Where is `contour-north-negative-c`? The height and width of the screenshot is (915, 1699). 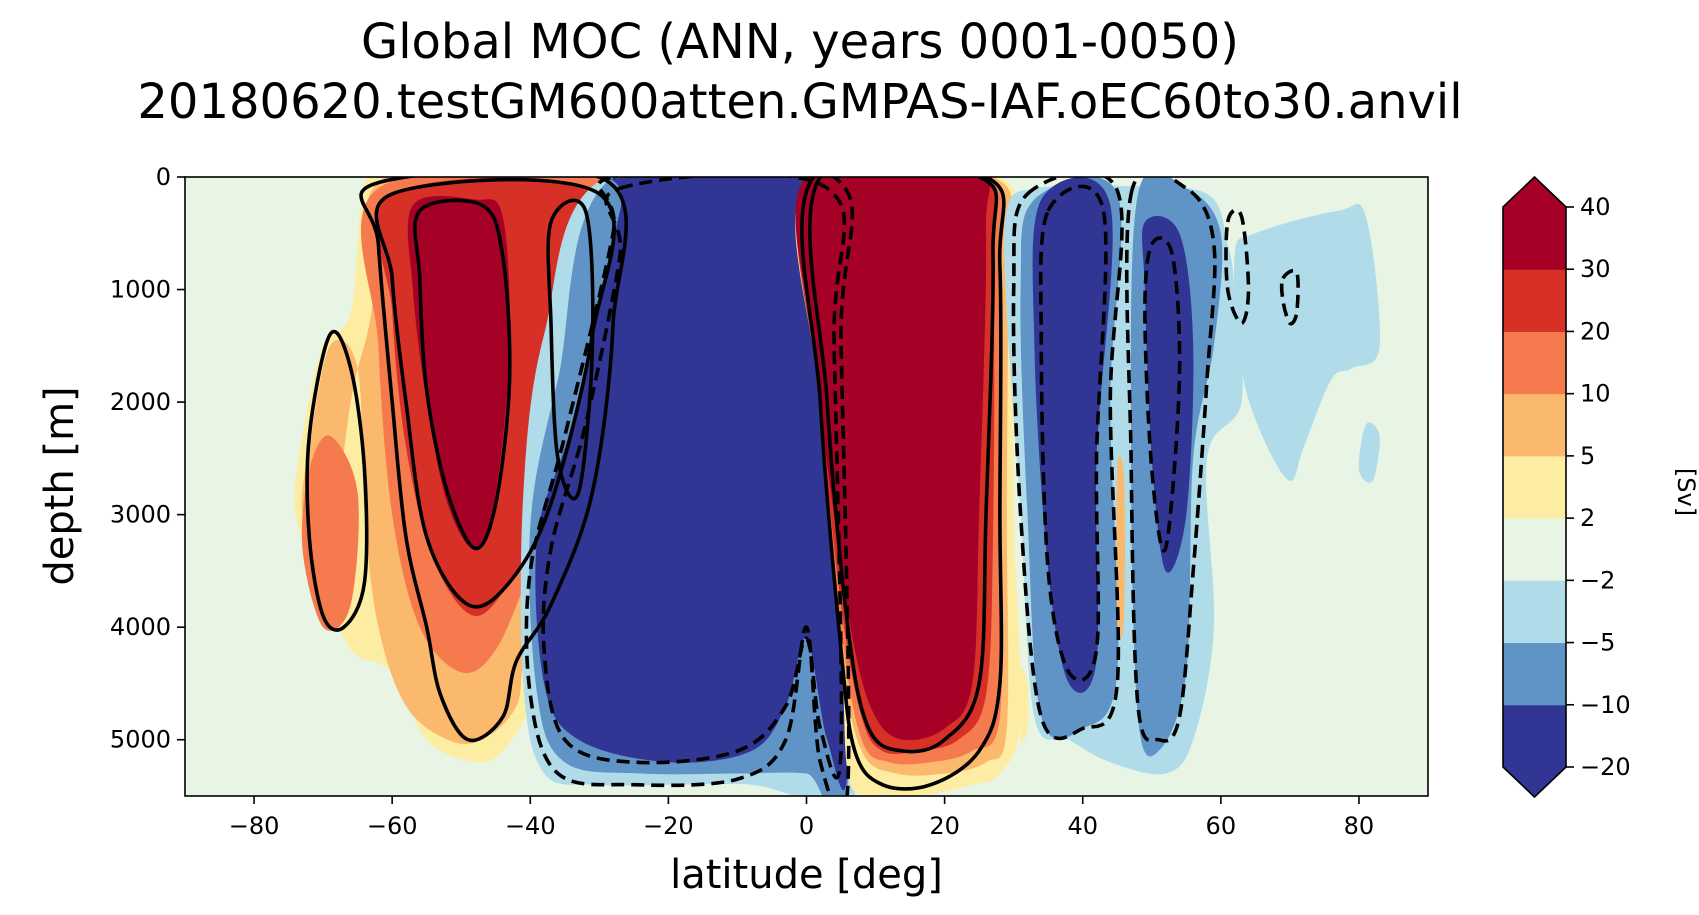
contour-north-negative-c is located at coordinates (1237, 267).